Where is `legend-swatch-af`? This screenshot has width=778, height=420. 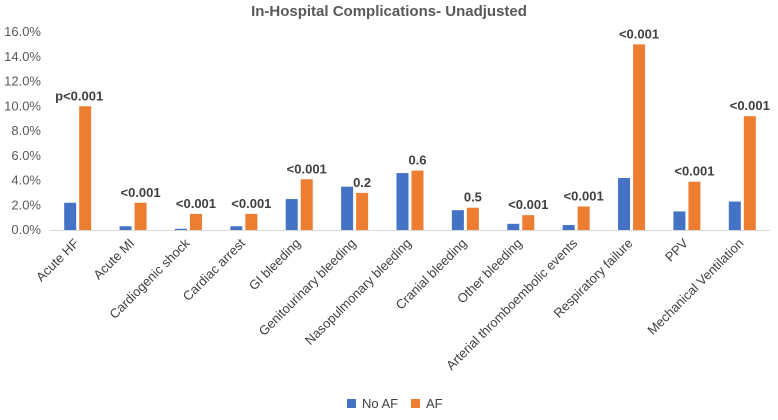
legend-swatch-af is located at coordinates (415, 403).